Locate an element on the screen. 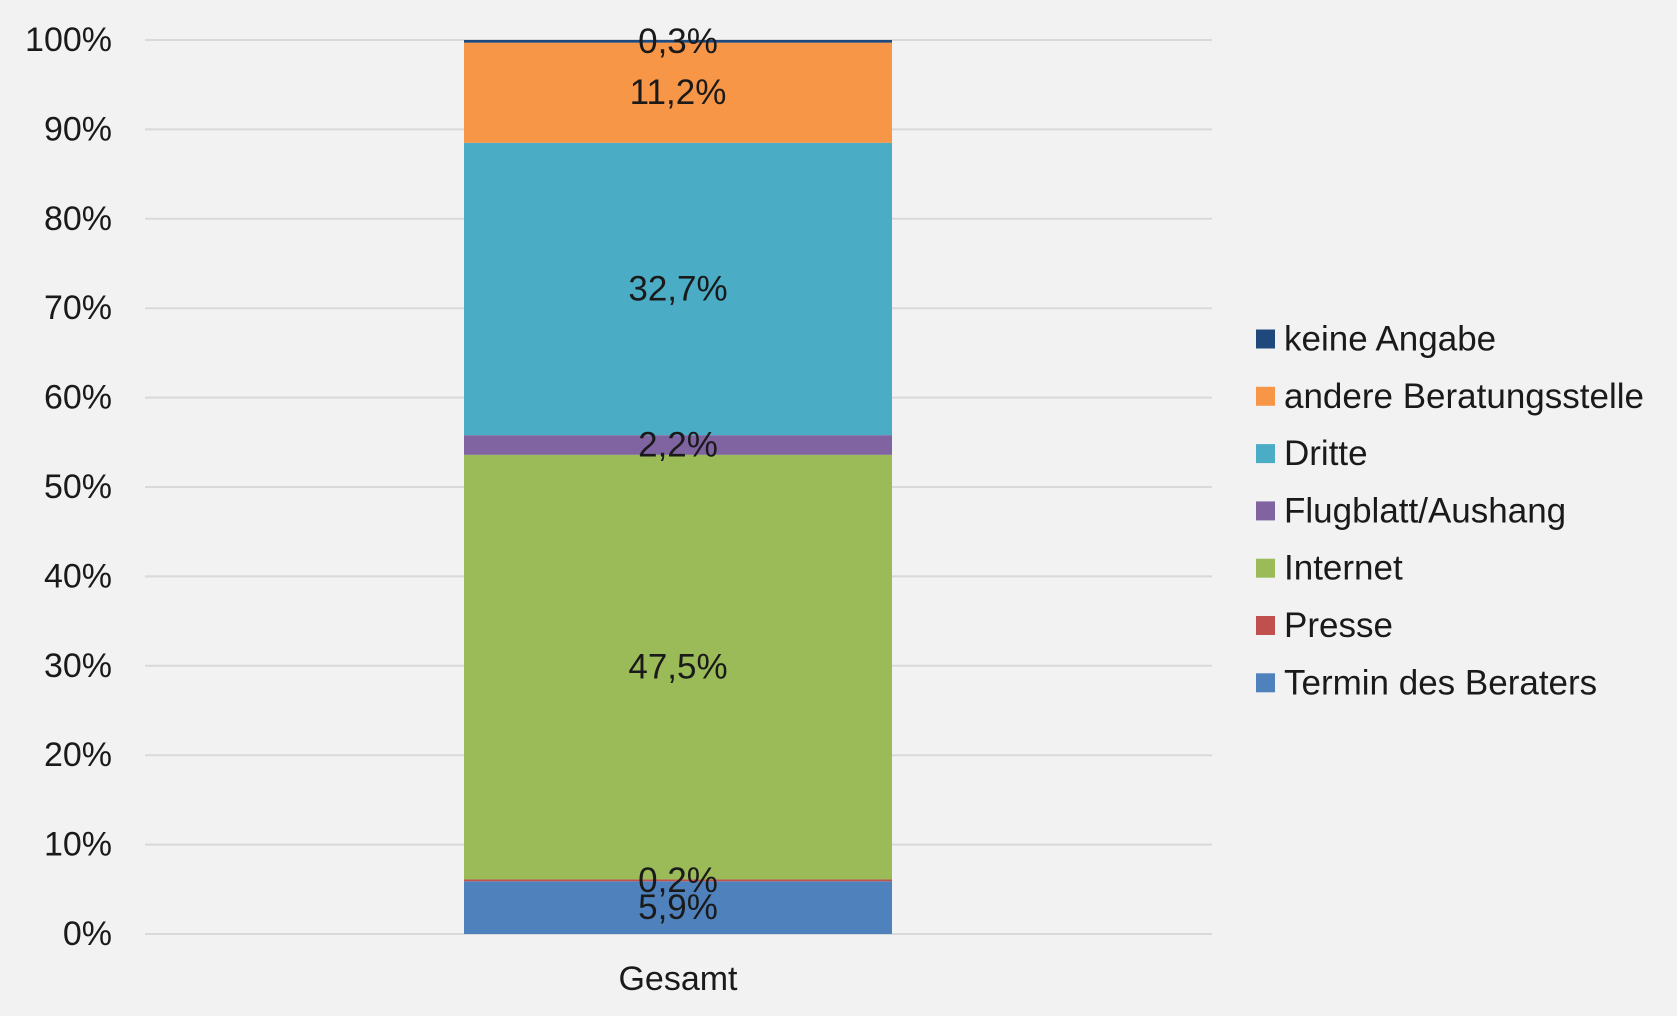 The image size is (1677, 1016). legend-item: Presse is located at coordinates (1324, 625).